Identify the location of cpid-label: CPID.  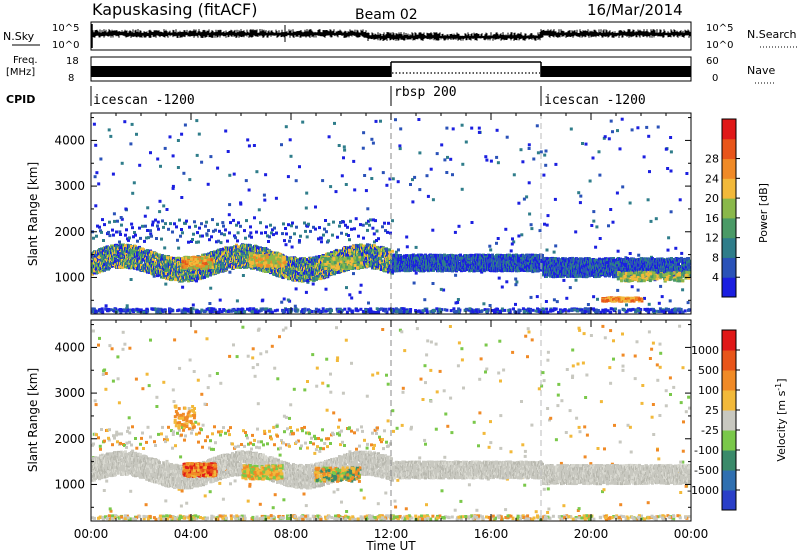
(20, 99).